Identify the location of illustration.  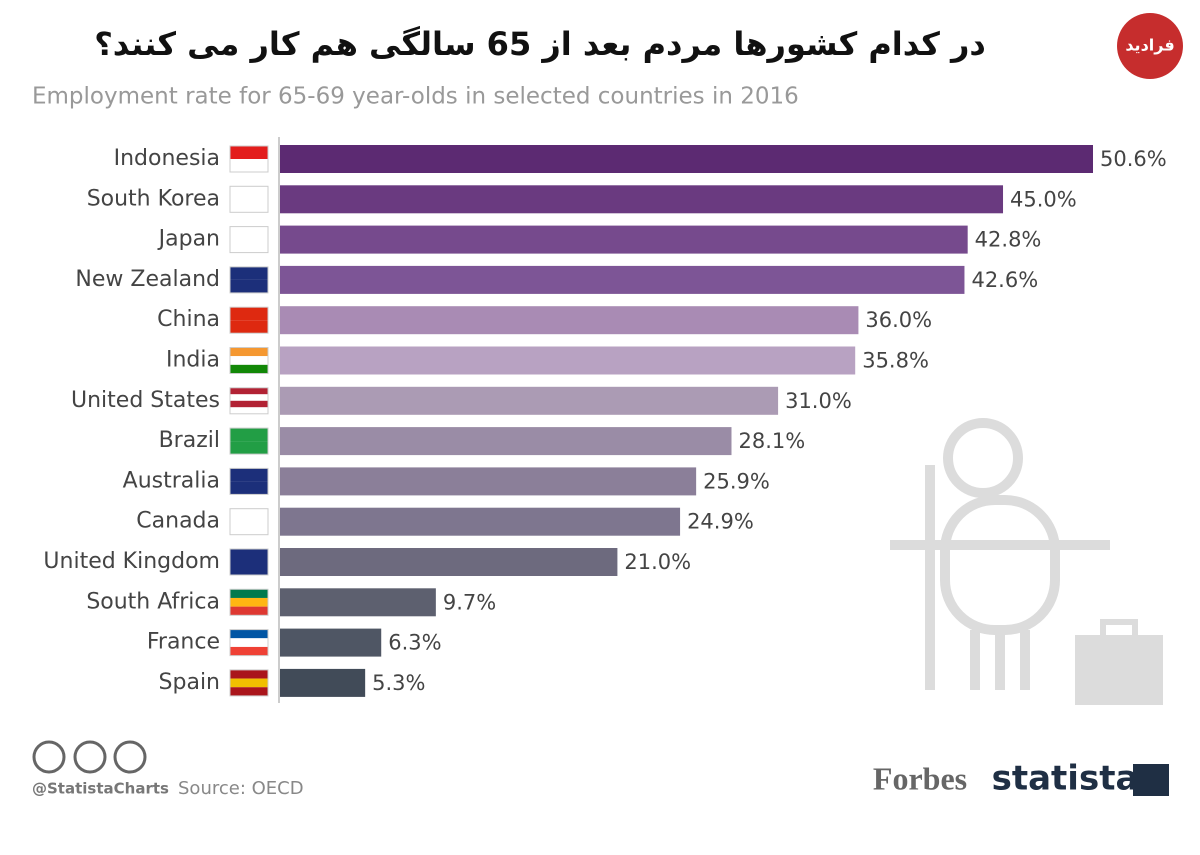
(1000, 554).